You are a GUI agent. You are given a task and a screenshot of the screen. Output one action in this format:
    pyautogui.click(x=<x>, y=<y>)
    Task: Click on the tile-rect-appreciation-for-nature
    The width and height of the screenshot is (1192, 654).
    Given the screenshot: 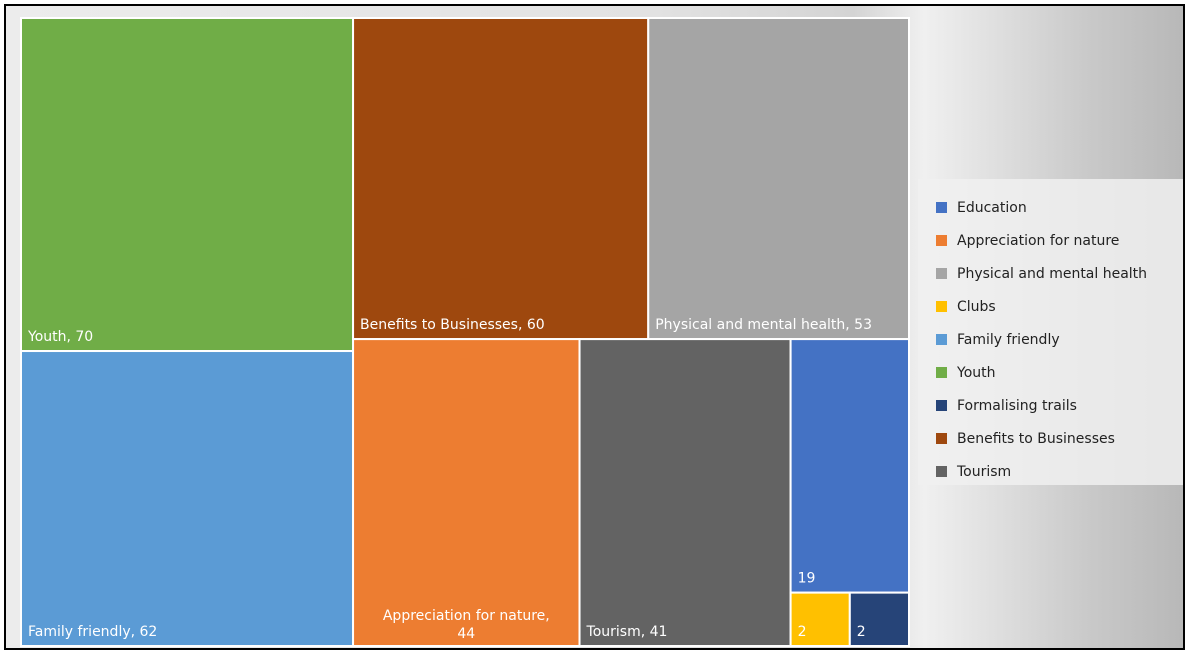 What is the action you would take?
    pyautogui.click(x=466, y=492)
    